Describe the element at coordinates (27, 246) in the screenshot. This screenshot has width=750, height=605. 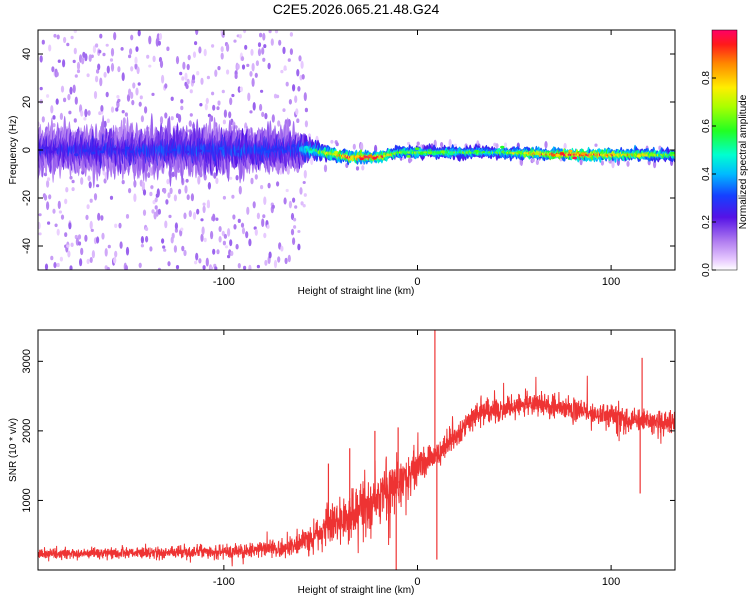
I see `spectrogram-y-tick-label: -40` at that location.